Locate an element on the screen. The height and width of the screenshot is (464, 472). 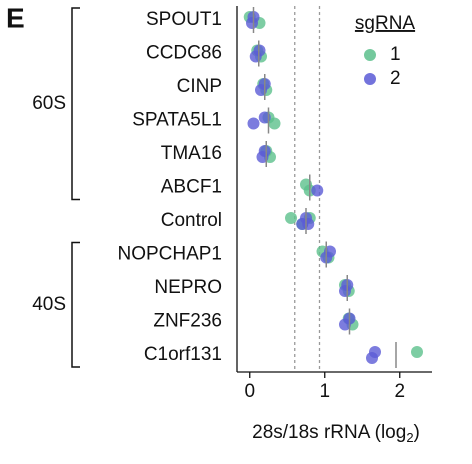
x-tick-label: 0 is located at coordinates (249, 391).